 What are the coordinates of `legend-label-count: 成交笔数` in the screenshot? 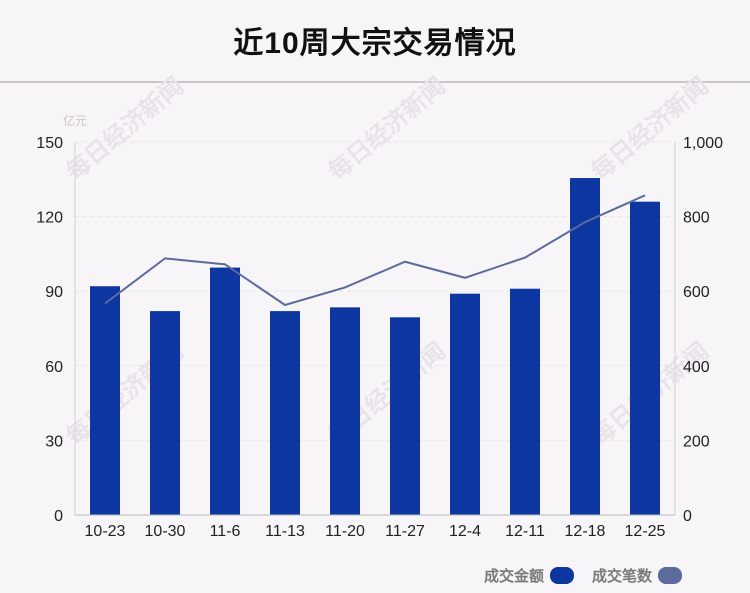 It's located at (622, 576).